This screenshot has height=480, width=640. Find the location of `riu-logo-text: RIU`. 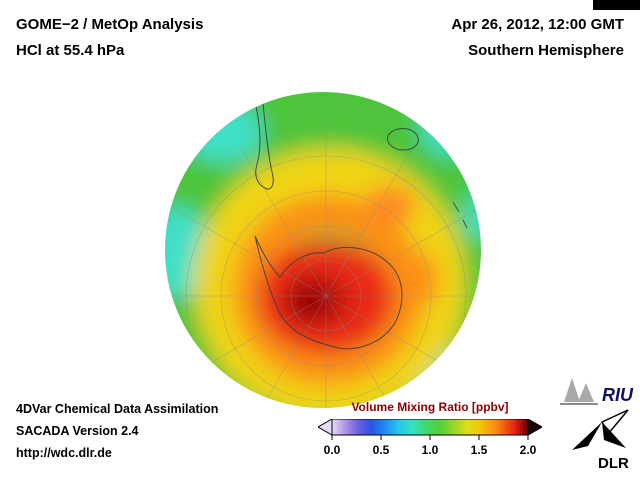

riu-logo-text: RIU is located at coordinates (618, 395).